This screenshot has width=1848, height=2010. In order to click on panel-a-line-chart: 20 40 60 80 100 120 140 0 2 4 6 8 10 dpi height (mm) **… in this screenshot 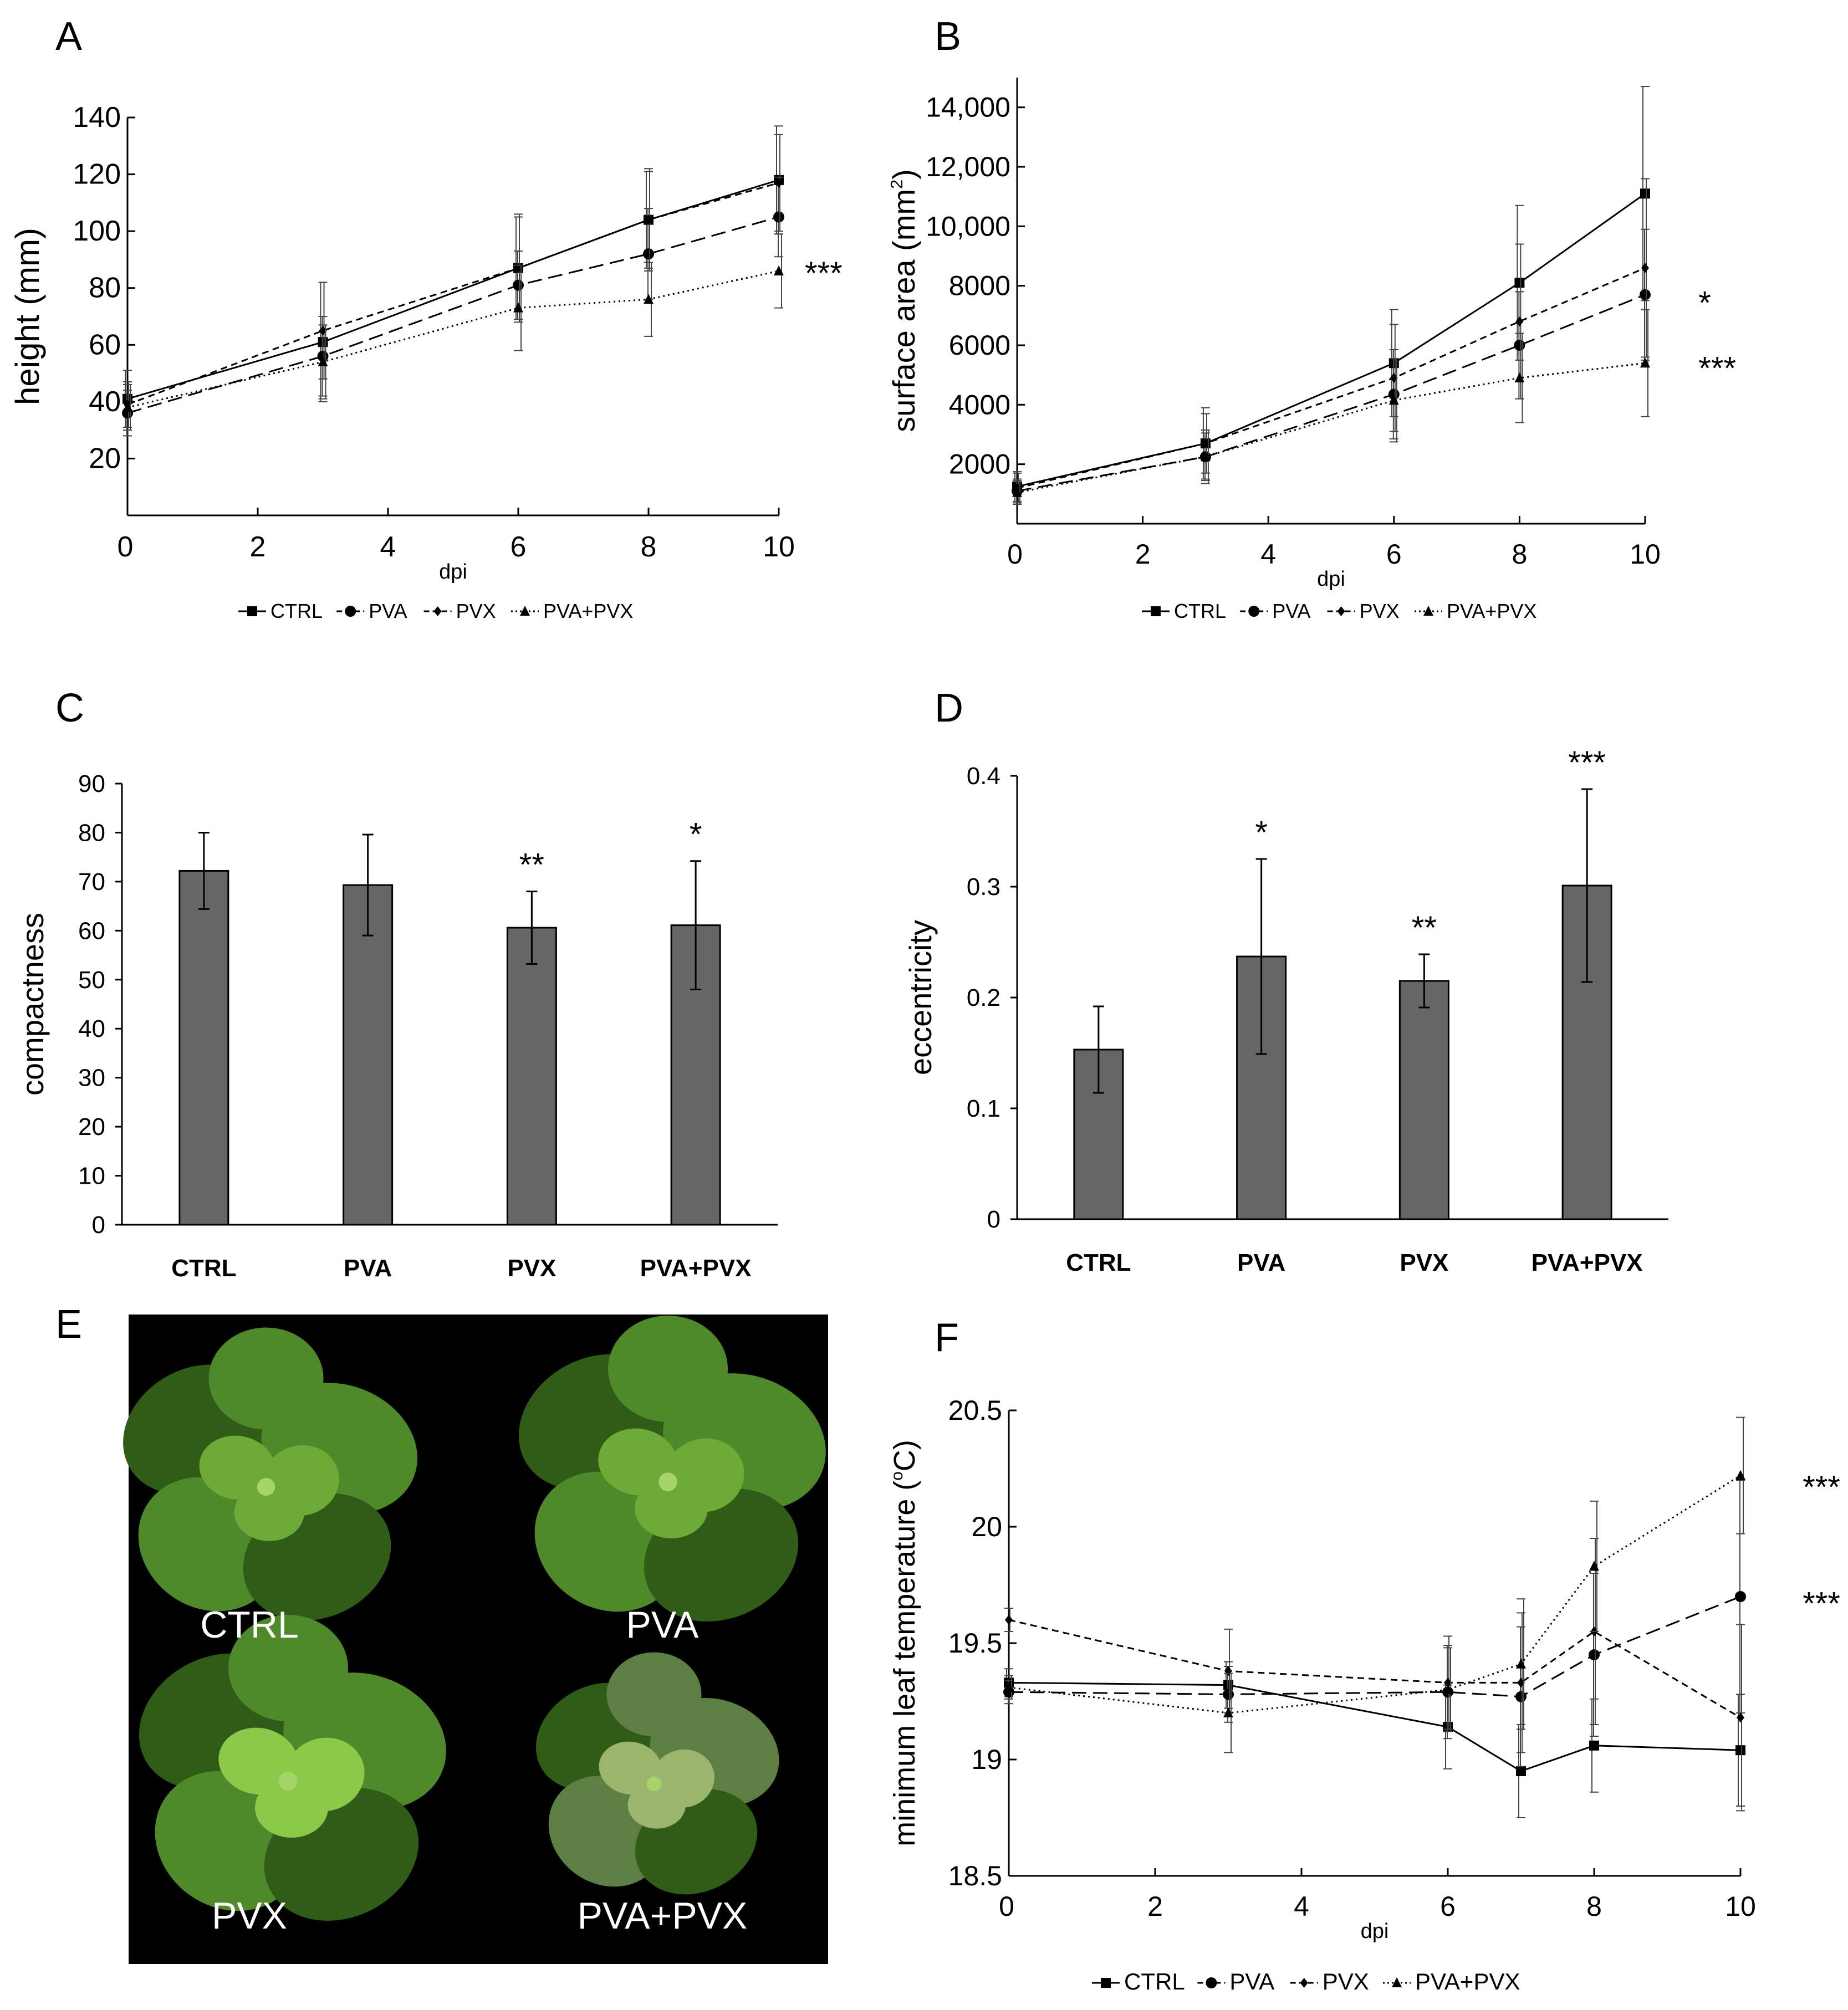, I will do `click(426, 361)`.